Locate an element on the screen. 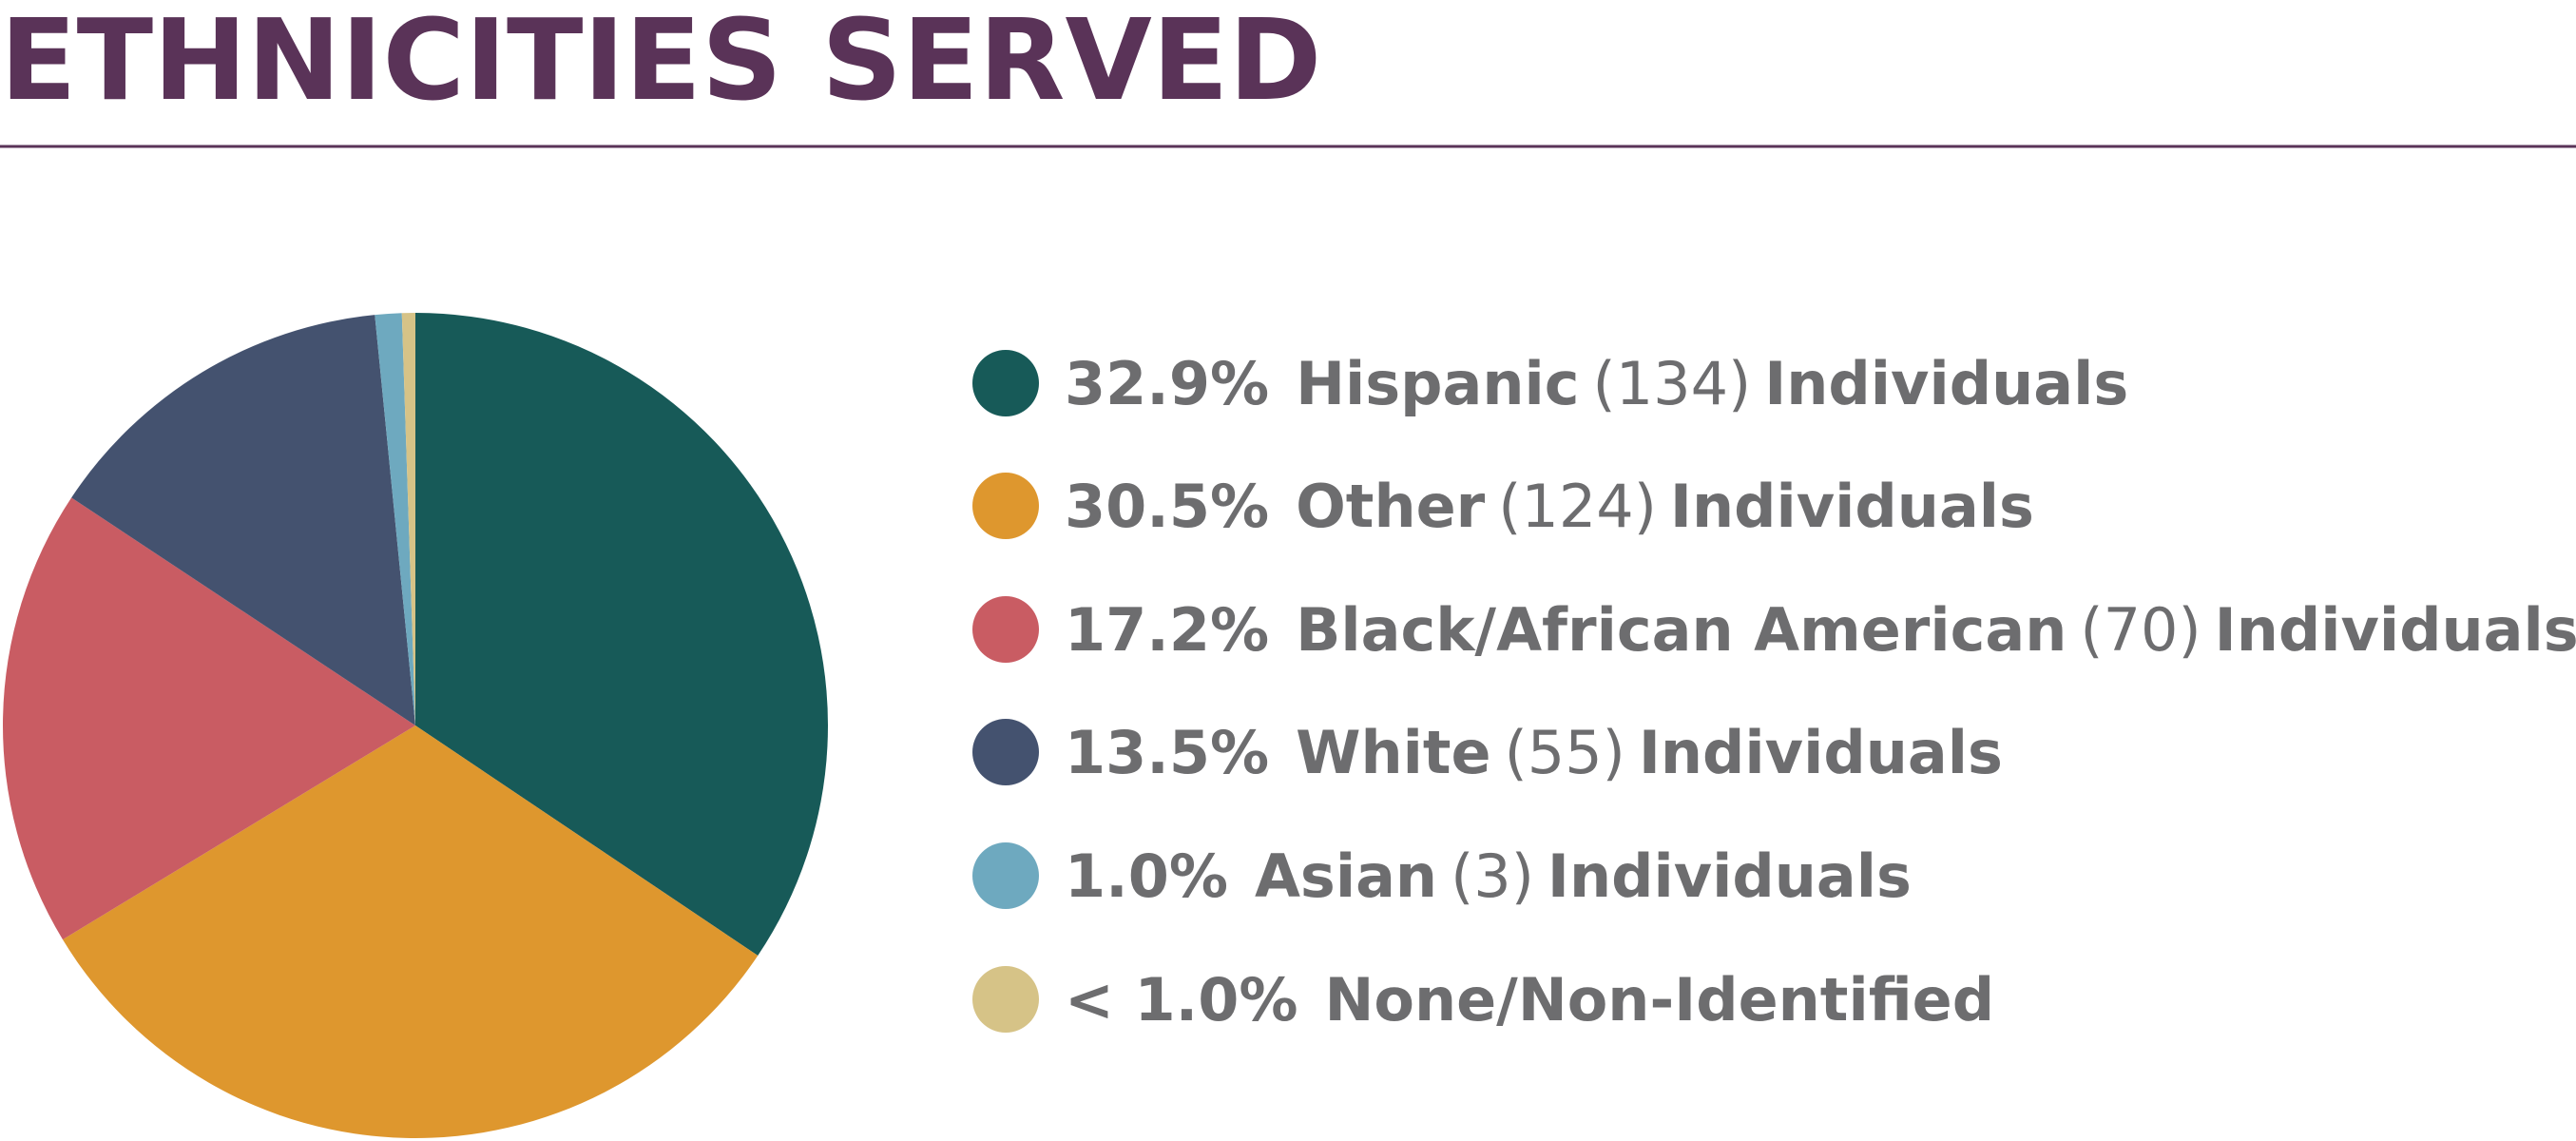 This screenshot has height=1141, width=2576. legend-category: None/Non-Identified is located at coordinates (1660, 1000).